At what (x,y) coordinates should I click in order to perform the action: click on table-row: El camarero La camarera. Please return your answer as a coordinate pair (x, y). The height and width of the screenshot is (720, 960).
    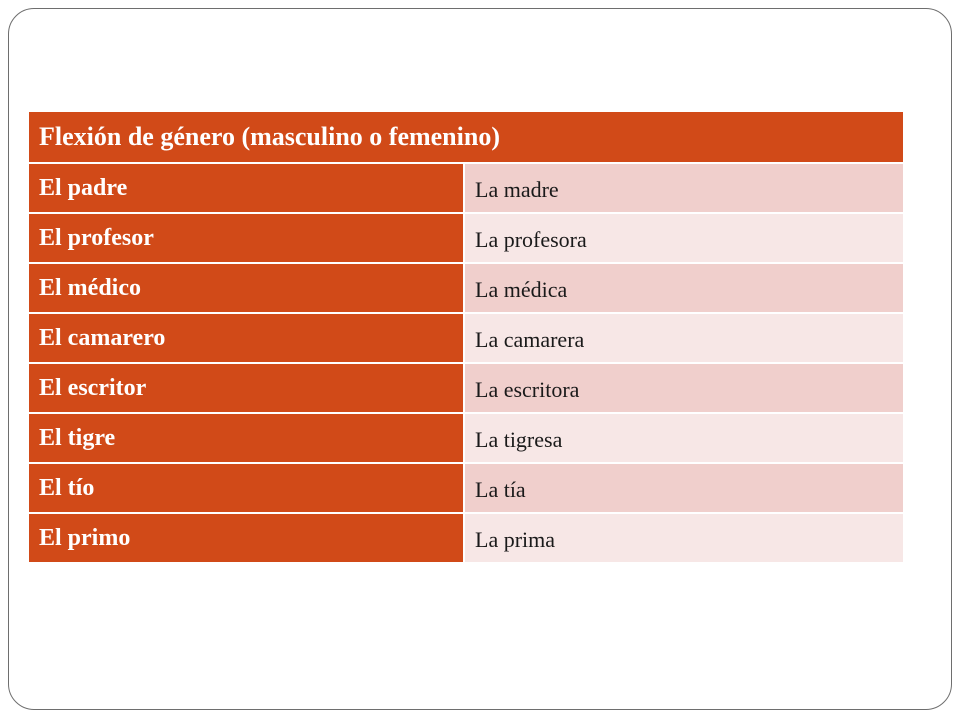
    Looking at the image, I should click on (466, 339).